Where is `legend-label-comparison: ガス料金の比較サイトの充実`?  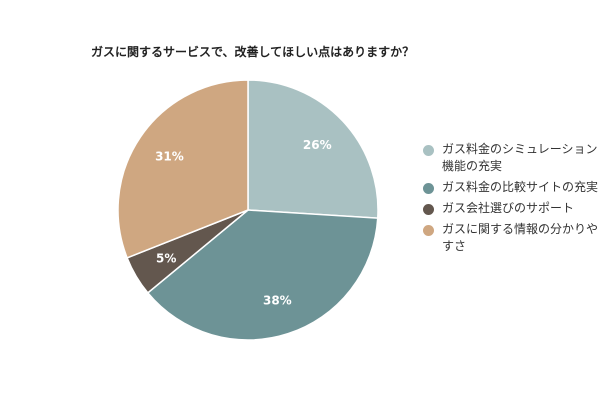 legend-label-comparison: ガス料金の比較サイトの充実 is located at coordinates (520, 187).